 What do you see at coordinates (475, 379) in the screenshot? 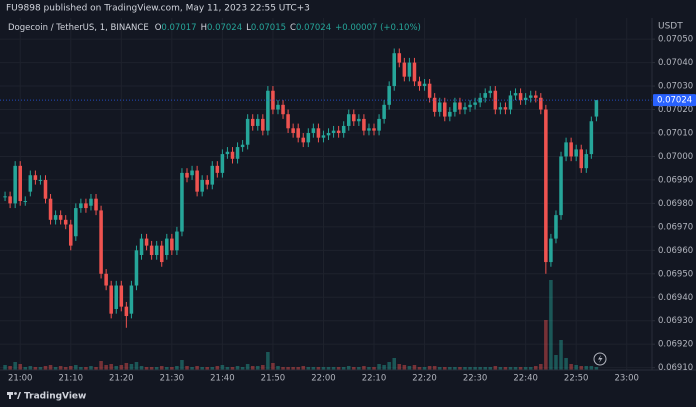
I see `x-tick-label: 22:30` at bounding box center [475, 379].